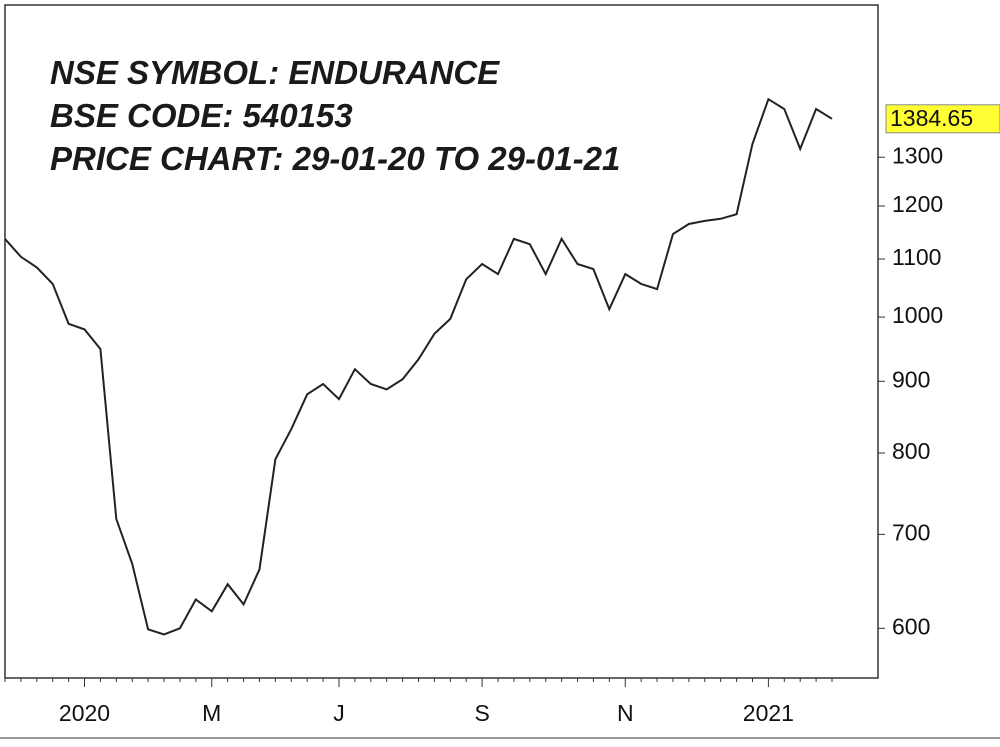 Image resolution: width=1000 pixels, height=747 pixels. Describe the element at coordinates (84, 713) in the screenshot. I see `x-tick-label: 2020` at that location.